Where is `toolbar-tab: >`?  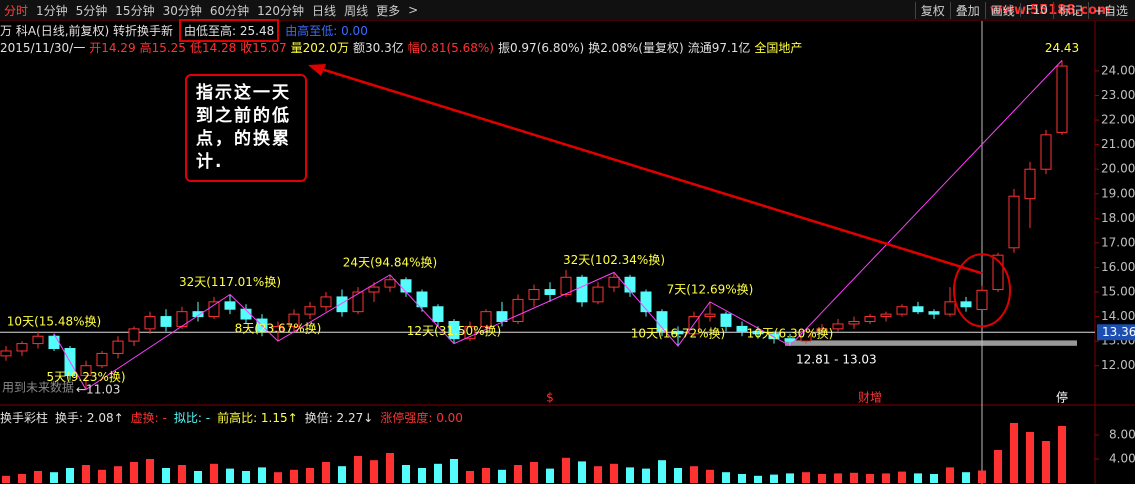 toolbar-tab: > is located at coordinates (413, 10).